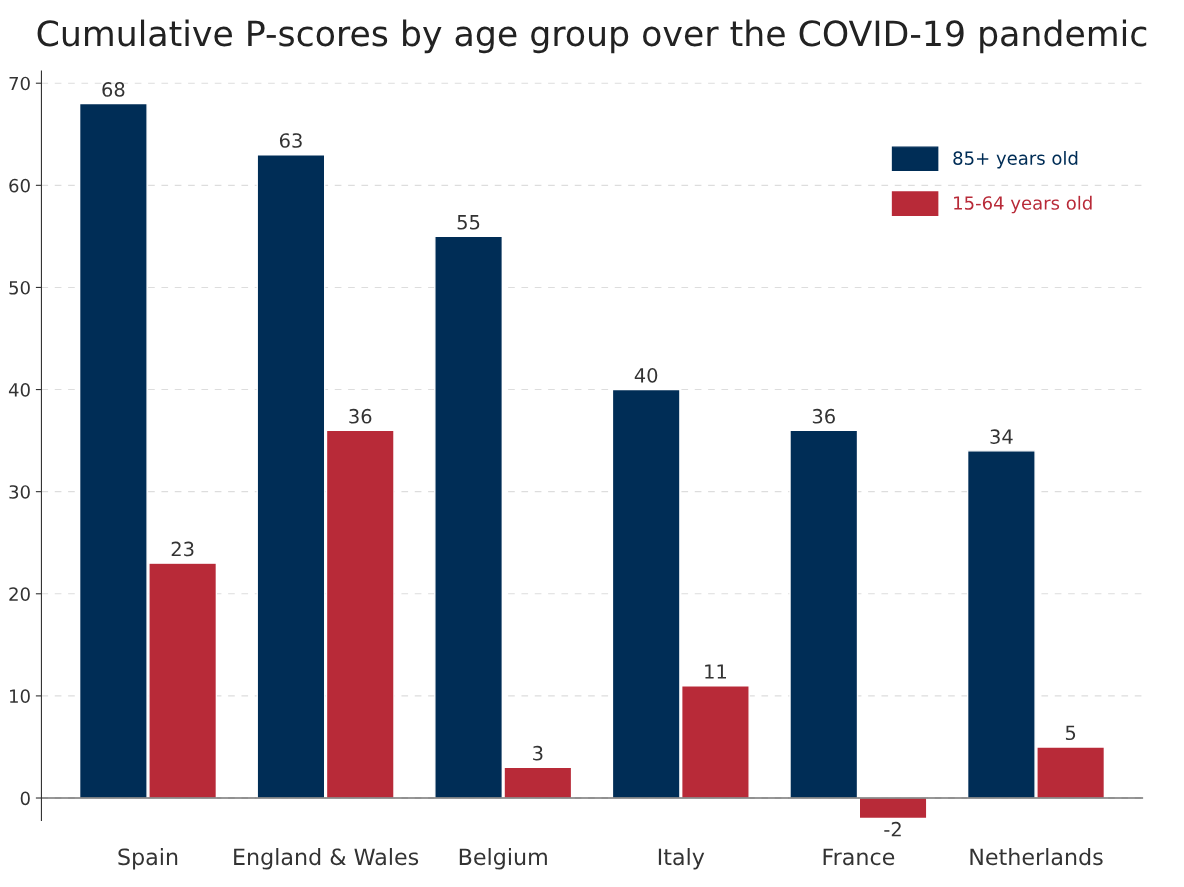 Image resolution: width=1184 pixels, height=887 pixels. I want to click on x-tick-label: Italy, so click(681, 859).